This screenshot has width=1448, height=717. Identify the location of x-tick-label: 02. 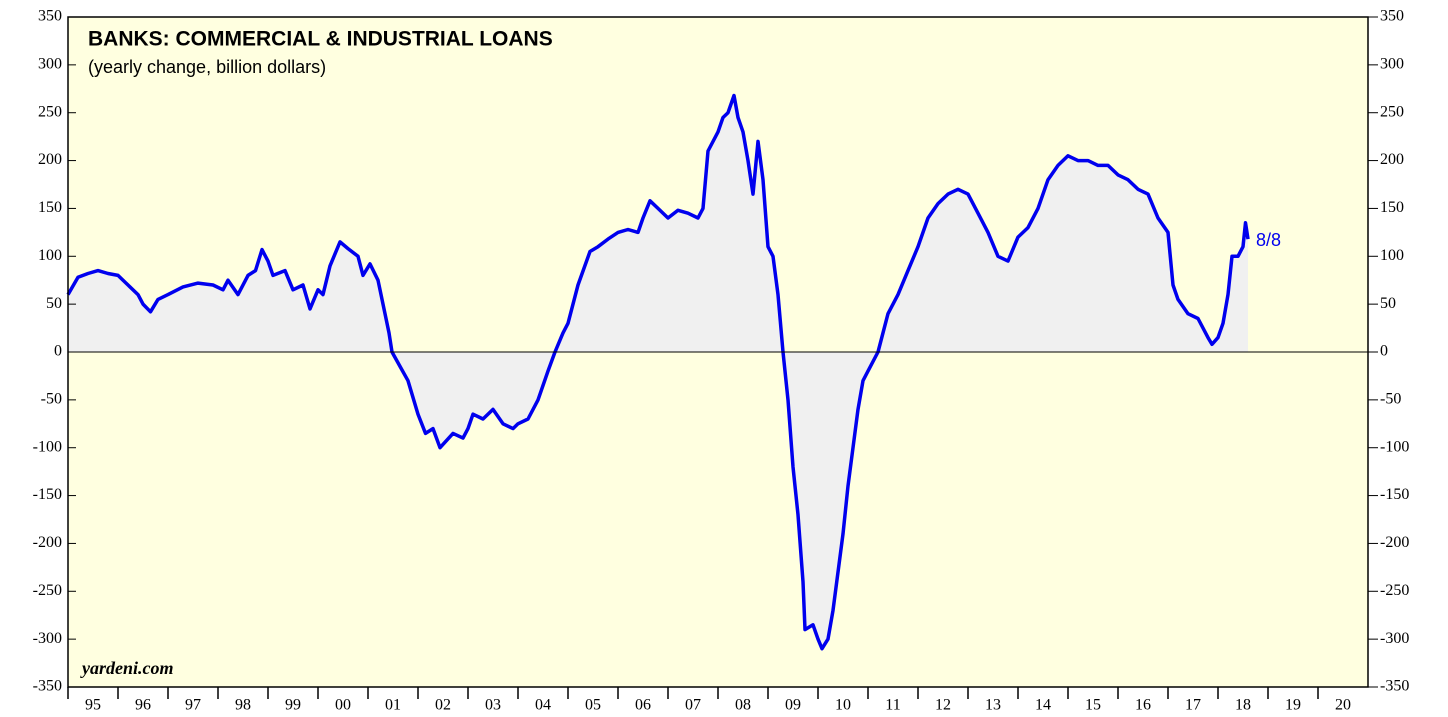
(443, 705).